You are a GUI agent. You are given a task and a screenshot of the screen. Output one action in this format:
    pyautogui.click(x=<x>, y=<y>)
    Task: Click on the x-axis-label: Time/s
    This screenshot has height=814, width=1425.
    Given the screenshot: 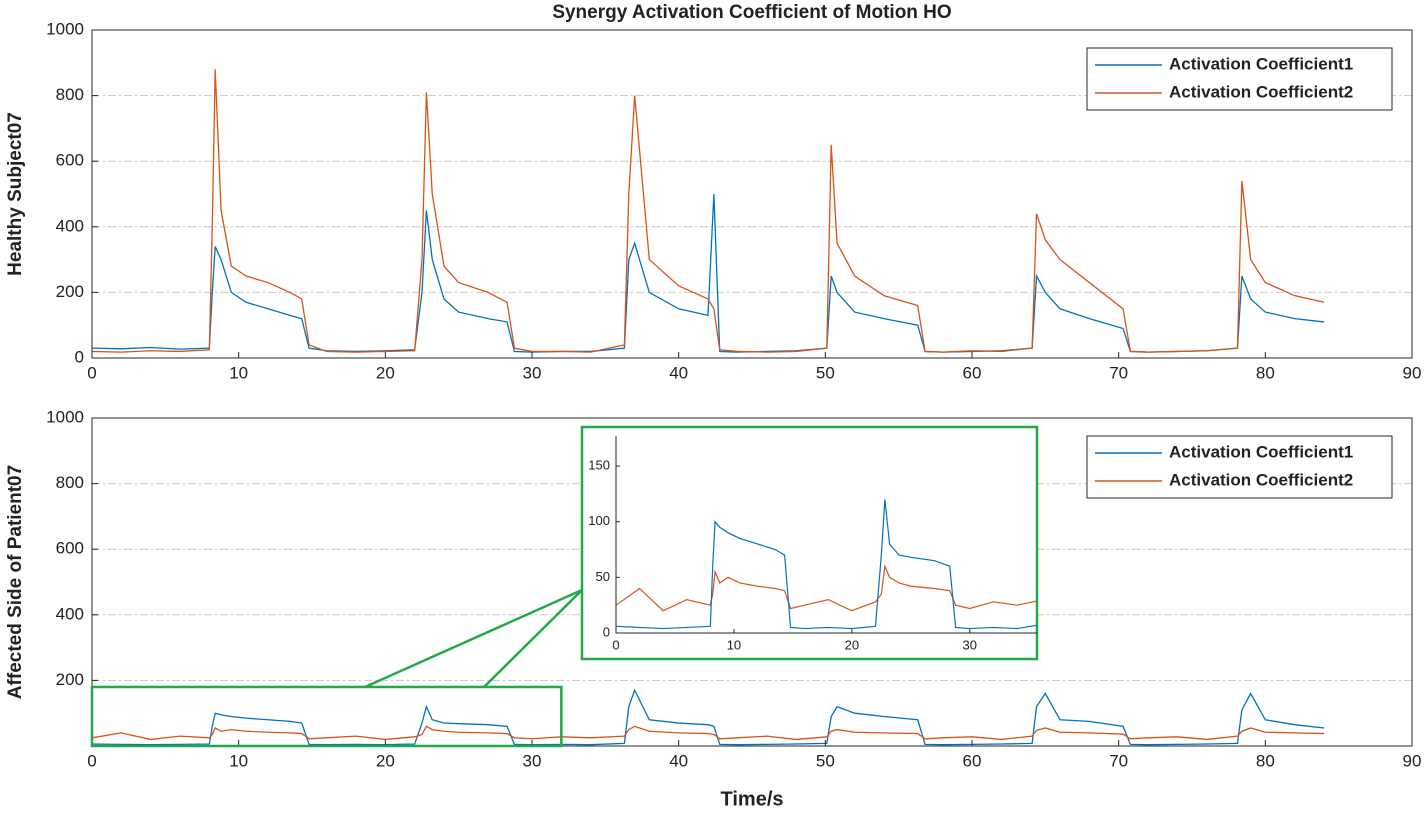 What is the action you would take?
    pyautogui.click(x=752, y=799)
    